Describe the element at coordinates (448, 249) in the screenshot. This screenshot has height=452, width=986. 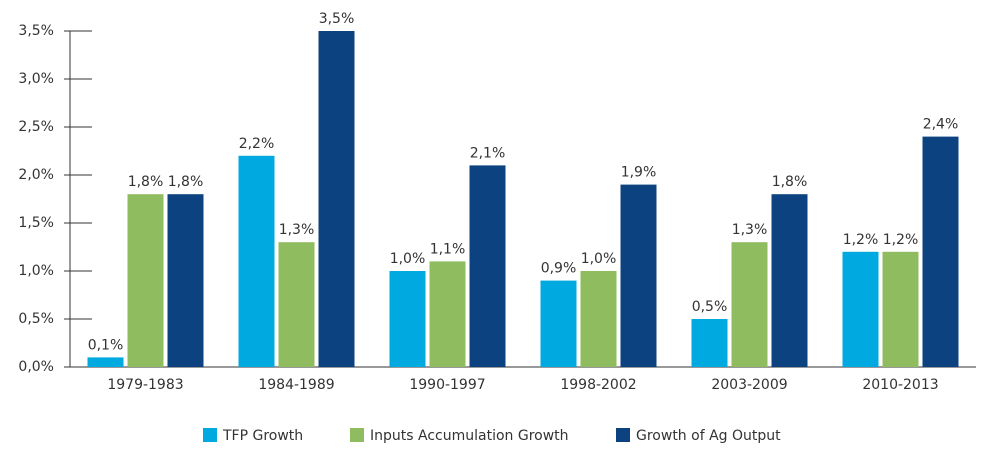
I see `value-label: 1,1%` at that location.